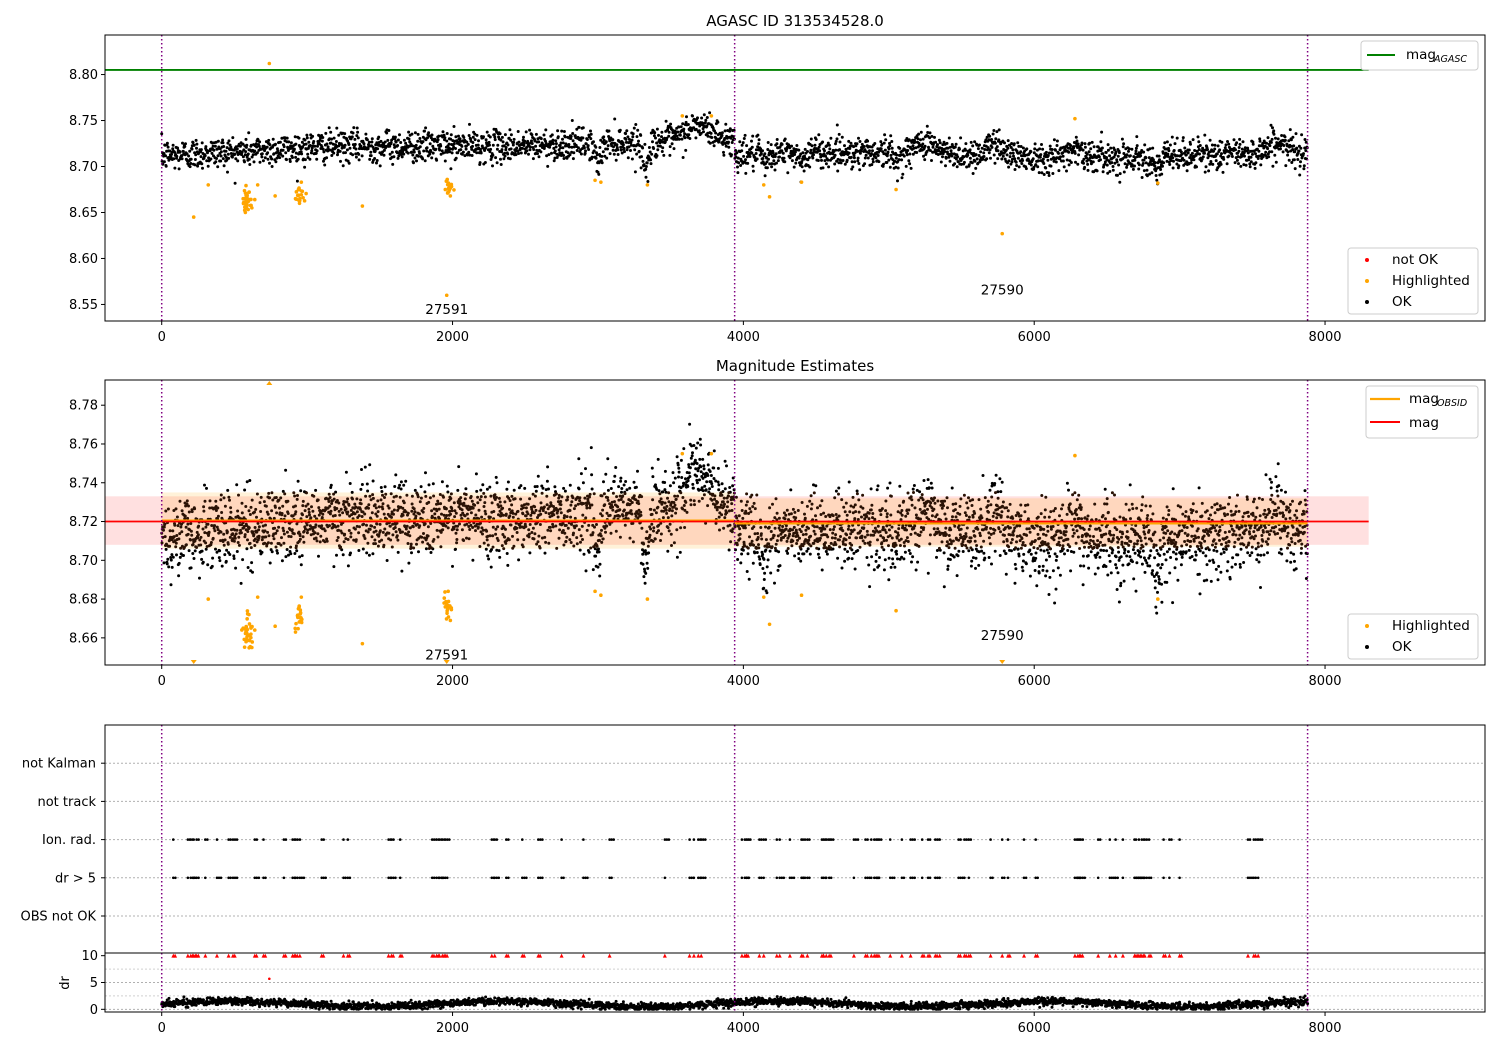 Image resolution: width=1500 pixels, height=1050 pixels. What do you see at coordinates (795, 366) in the screenshot?
I see `panel2-title: Magnitude Estimates` at bounding box center [795, 366].